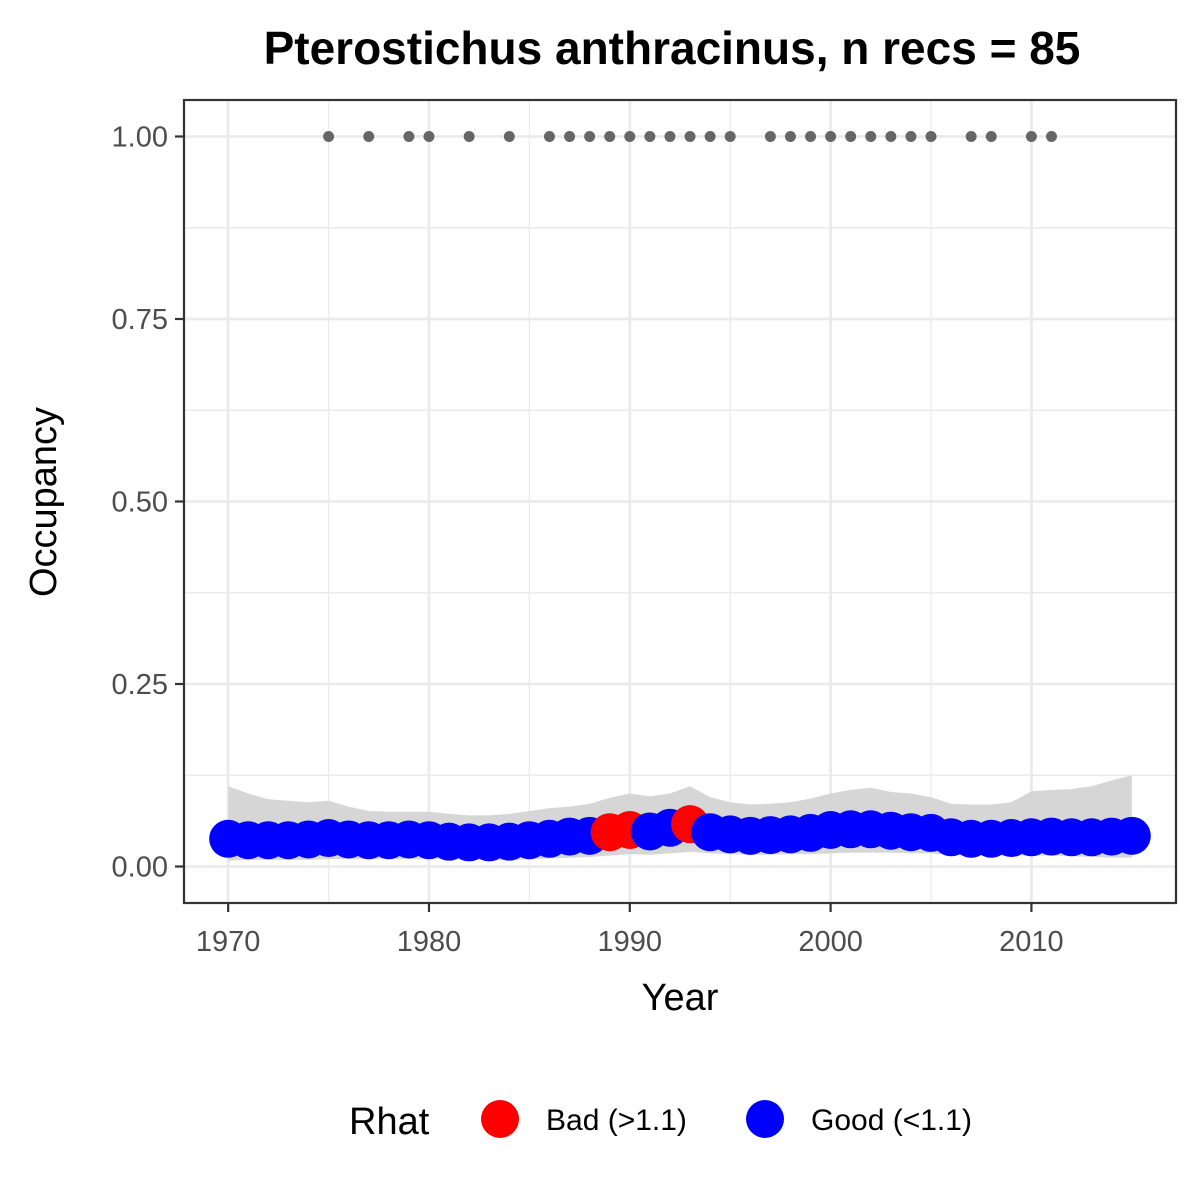 The image size is (1200, 1200). I want to click on records-layer, so click(690, 136).